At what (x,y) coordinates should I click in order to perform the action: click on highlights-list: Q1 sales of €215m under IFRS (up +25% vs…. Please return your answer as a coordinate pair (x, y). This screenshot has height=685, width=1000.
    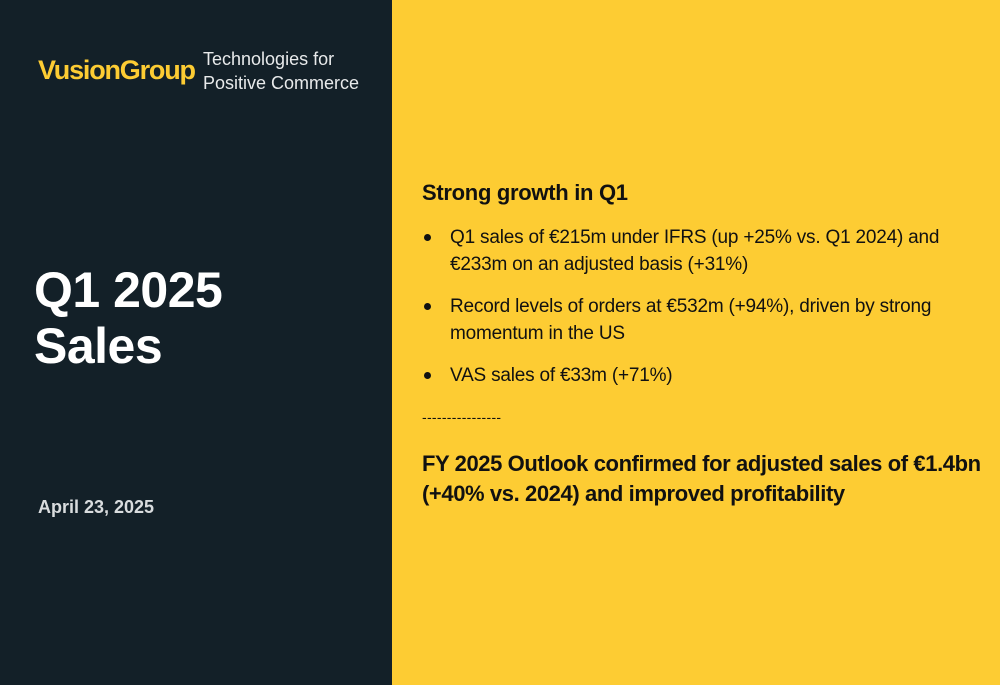
    Looking at the image, I should click on (702, 314).